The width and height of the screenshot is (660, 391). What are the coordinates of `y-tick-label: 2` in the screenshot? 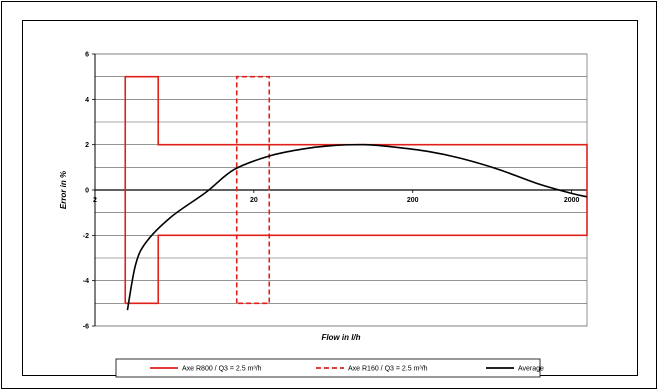 It's located at (87, 145).